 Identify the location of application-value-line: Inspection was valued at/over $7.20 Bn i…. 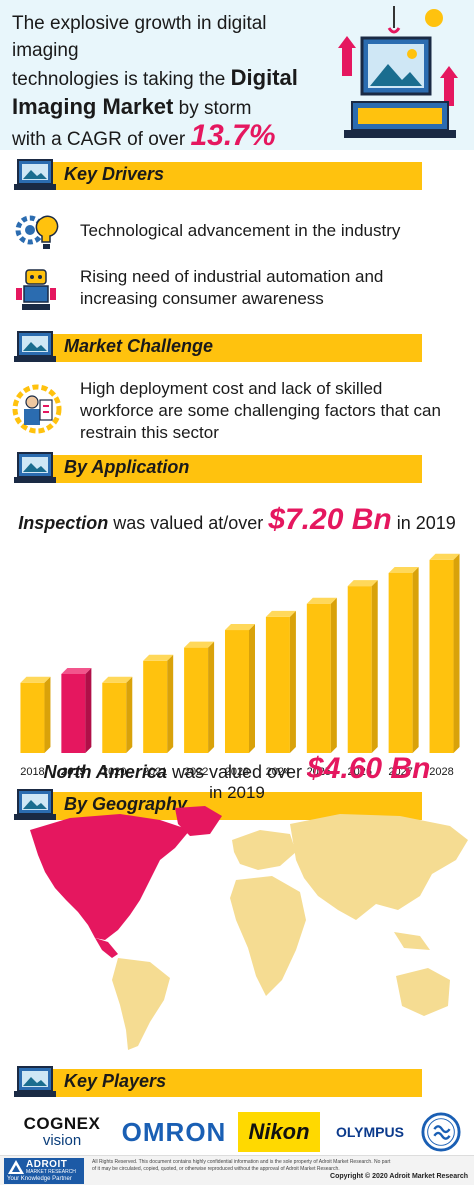
(237, 520).